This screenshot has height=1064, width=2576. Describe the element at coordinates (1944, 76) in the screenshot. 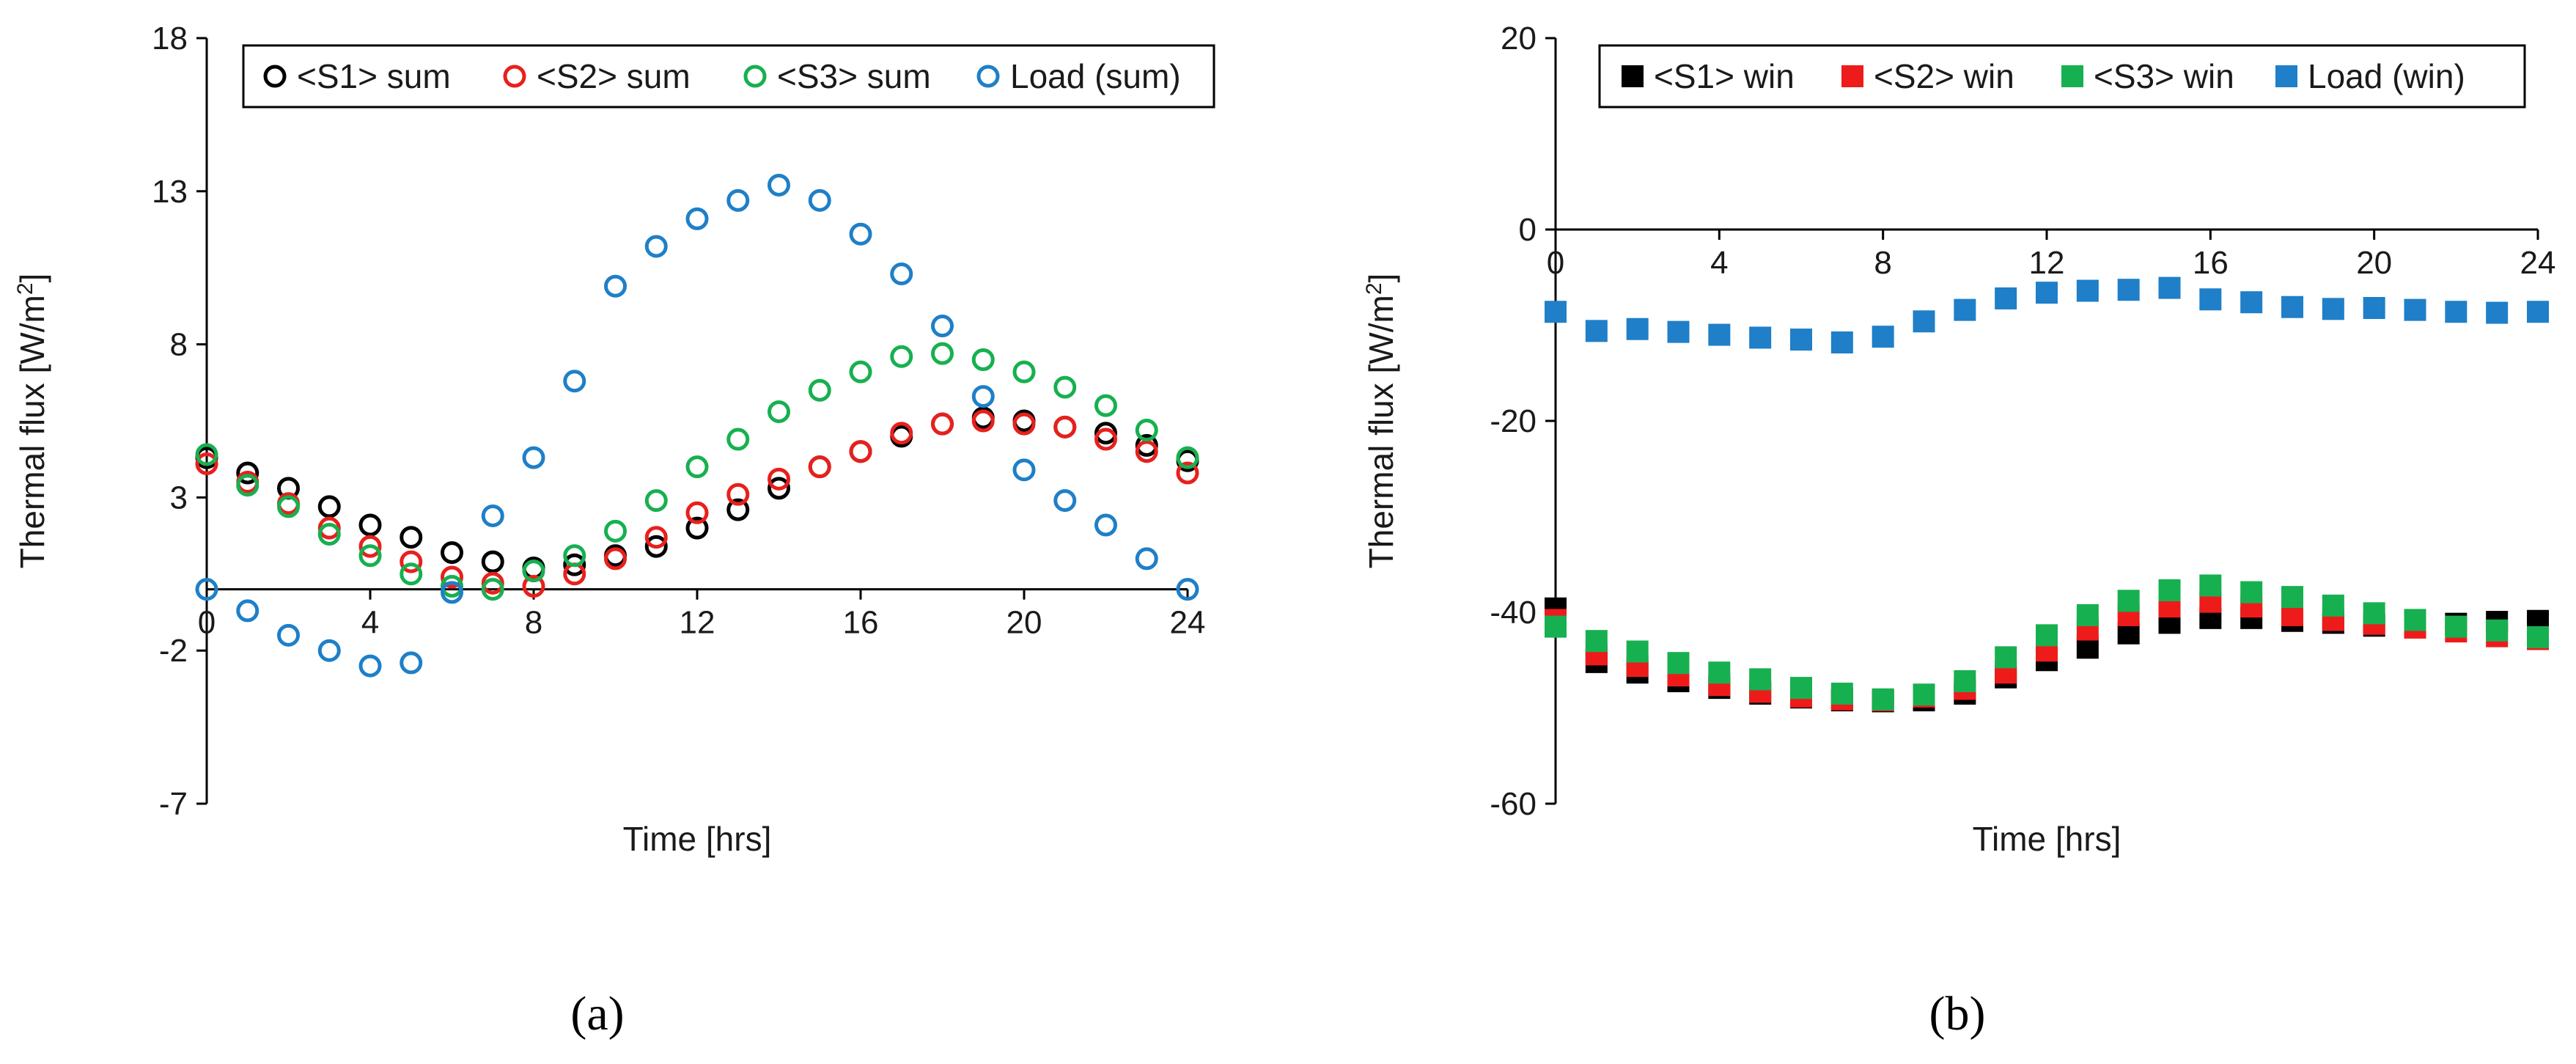

I see `legend-label: <S2> win` at that location.